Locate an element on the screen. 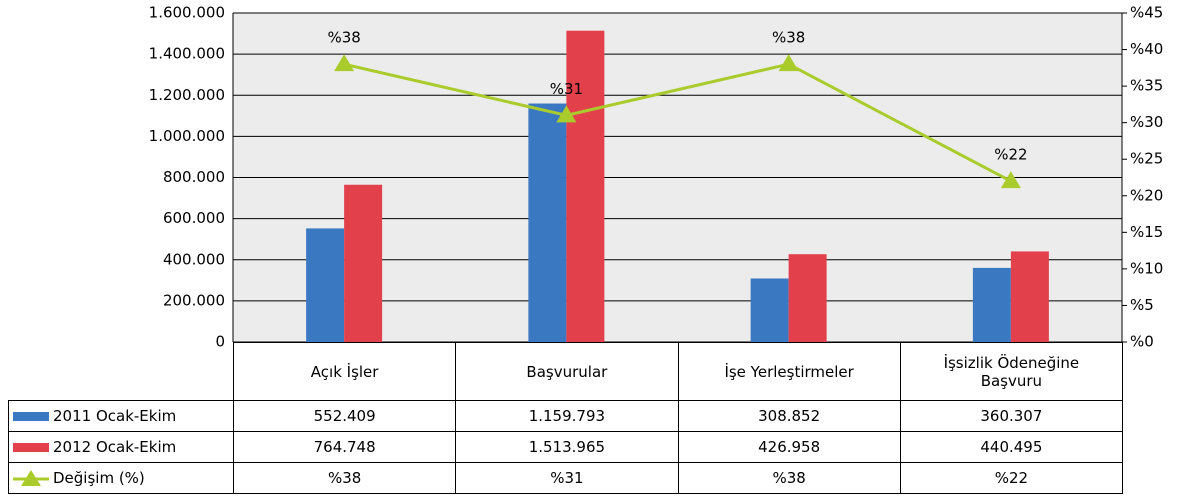  legend-label: 2011 Ocak-Ekim is located at coordinates (115, 415).